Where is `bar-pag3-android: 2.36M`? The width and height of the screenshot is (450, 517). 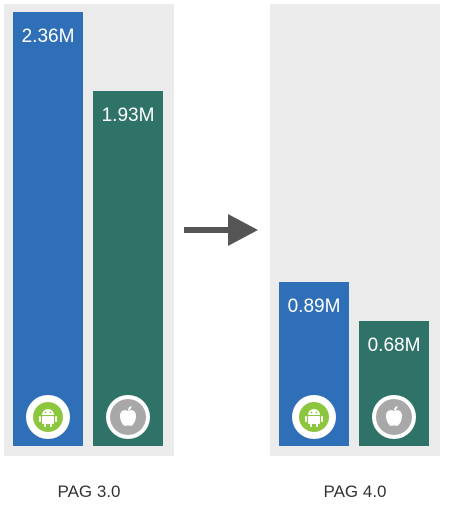 bar-pag3-android: 2.36M is located at coordinates (48, 229).